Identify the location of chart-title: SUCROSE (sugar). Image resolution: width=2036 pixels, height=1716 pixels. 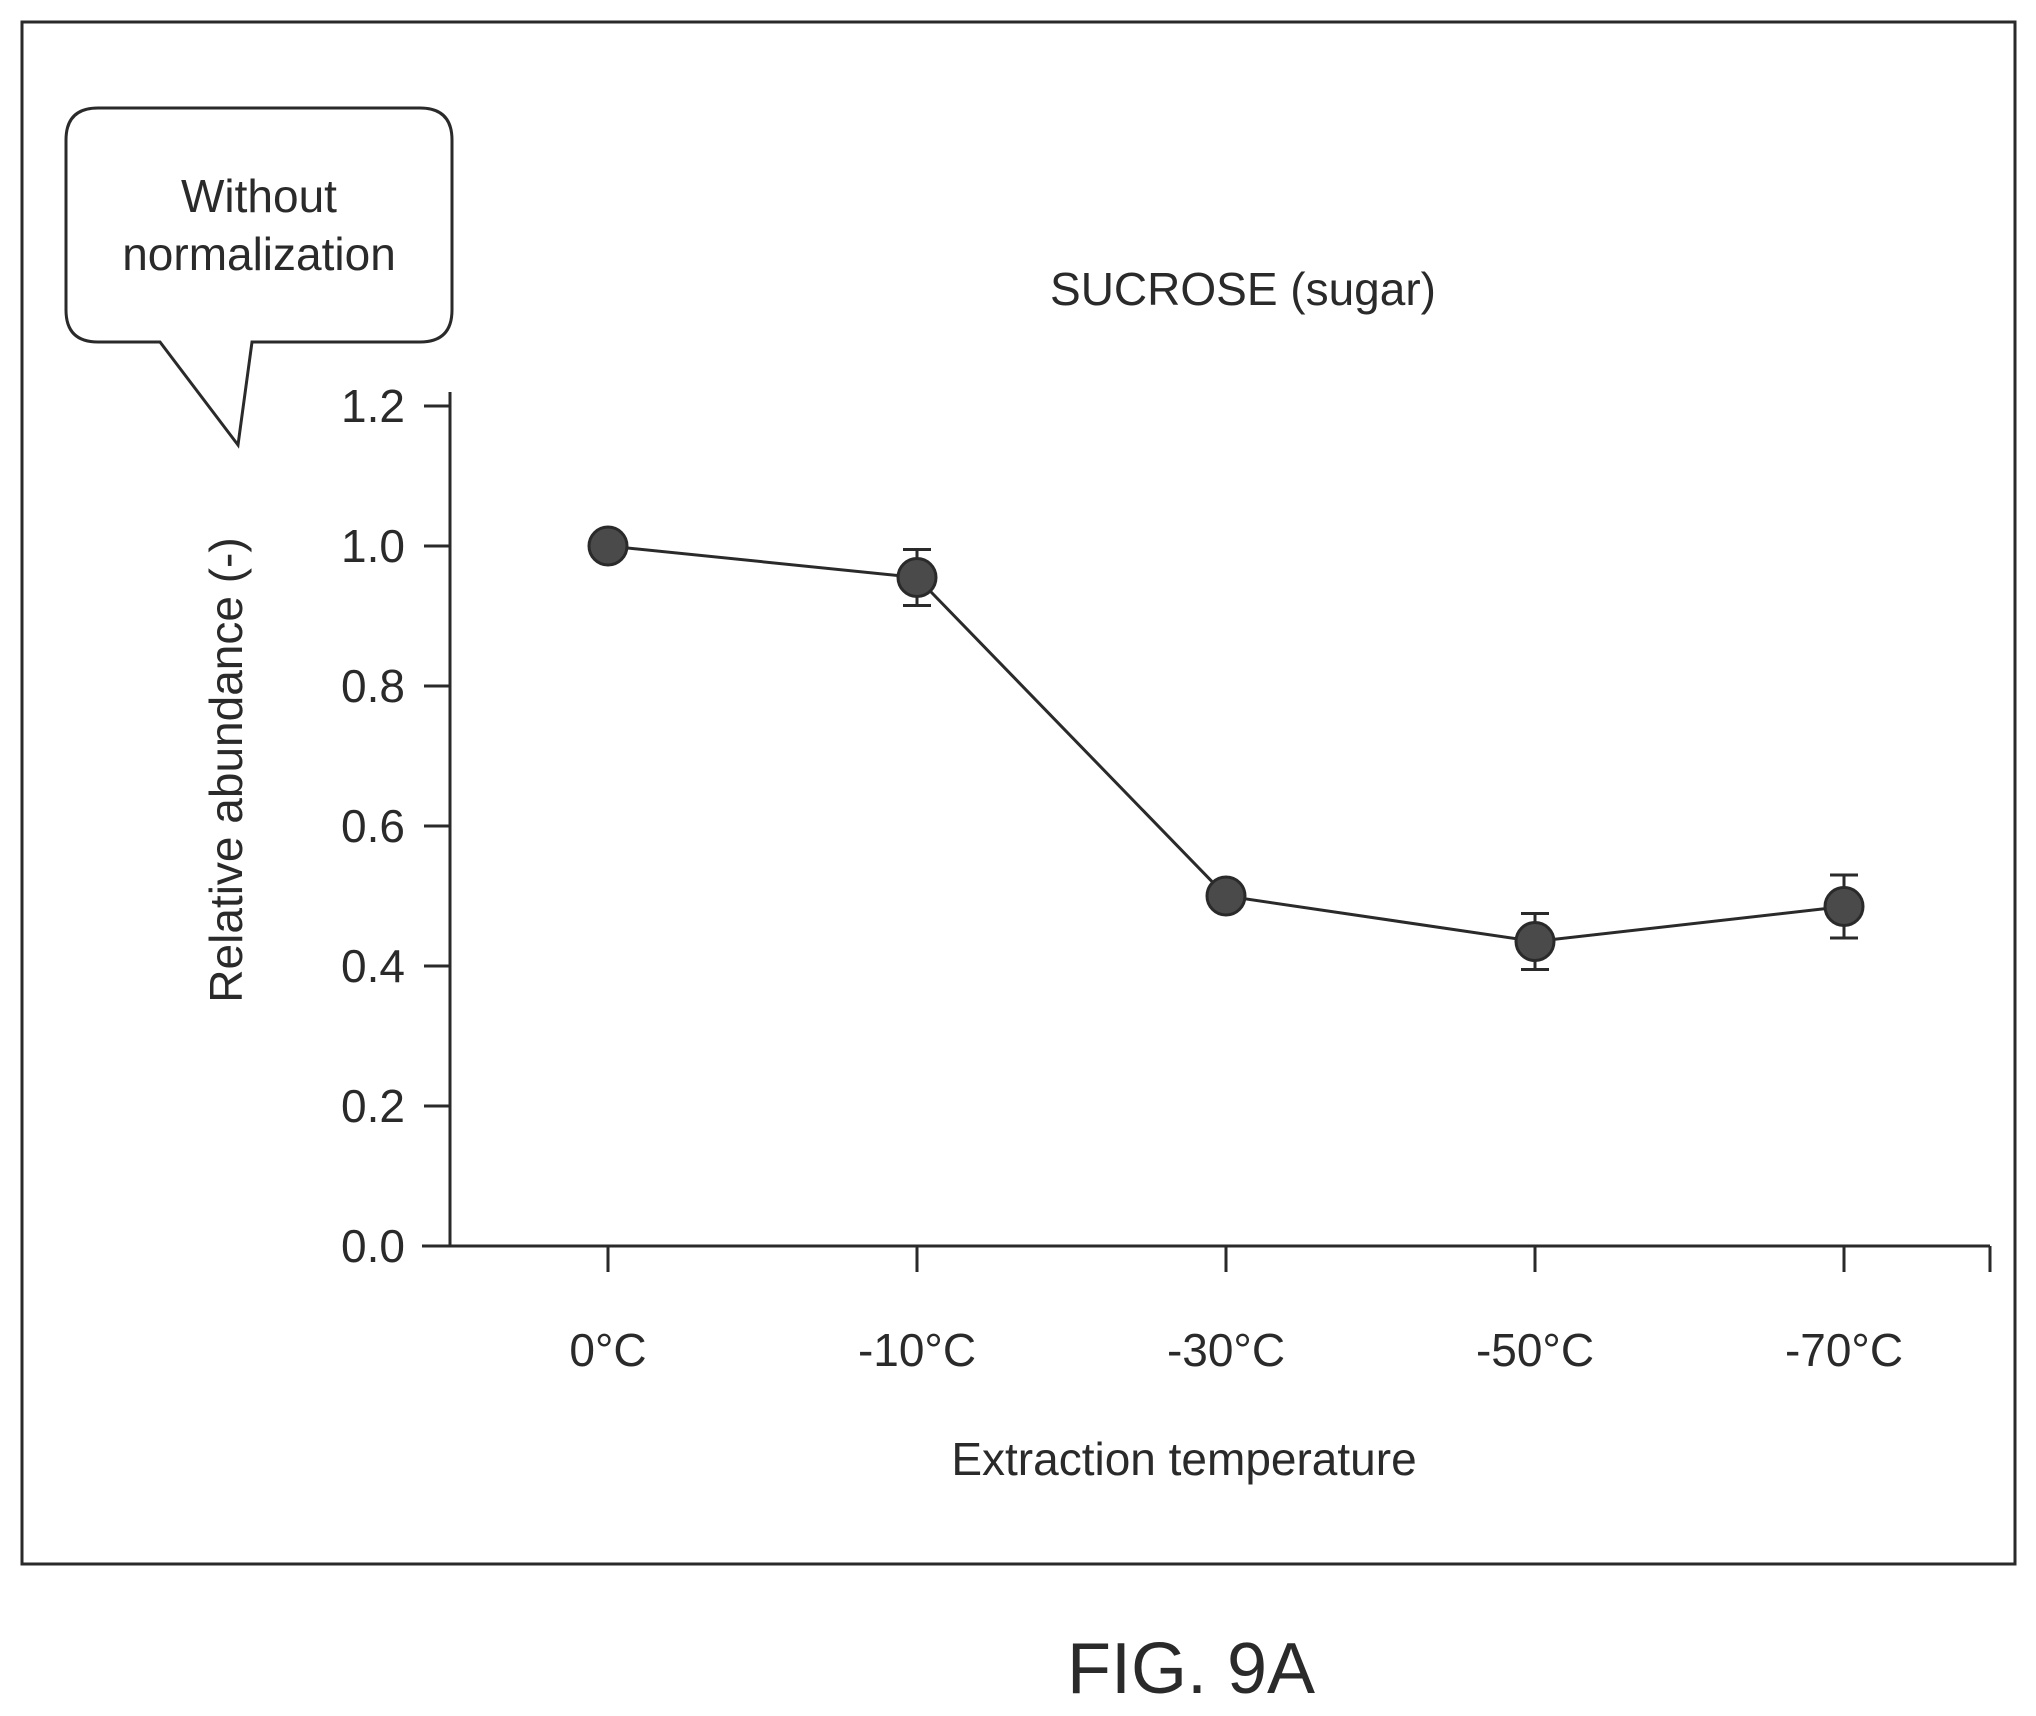
(1243, 289).